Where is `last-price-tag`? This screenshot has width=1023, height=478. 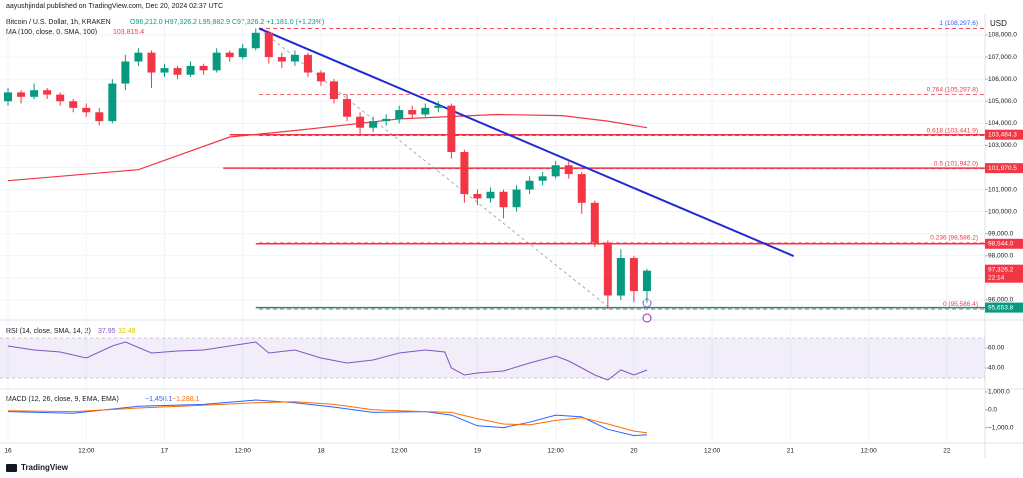
last-price-tag is located at coordinates (1004, 273).